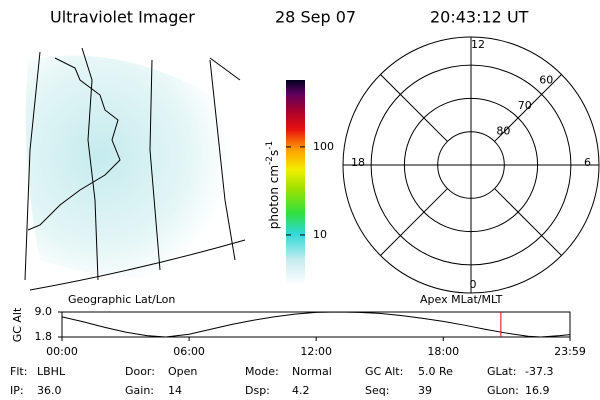 The height and width of the screenshot is (400, 600). Describe the element at coordinates (18, 371) in the screenshot. I see `field-label: Flt:` at that location.